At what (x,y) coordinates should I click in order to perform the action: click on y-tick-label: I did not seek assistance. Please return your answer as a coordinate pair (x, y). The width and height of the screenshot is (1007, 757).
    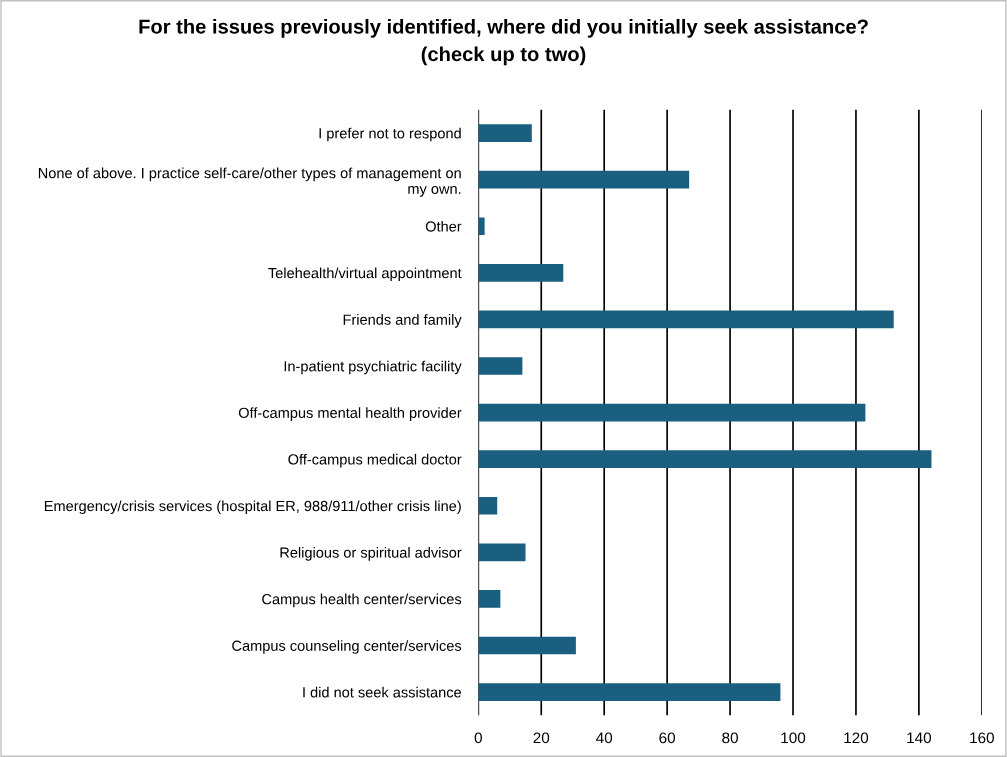
    Looking at the image, I should click on (382, 692).